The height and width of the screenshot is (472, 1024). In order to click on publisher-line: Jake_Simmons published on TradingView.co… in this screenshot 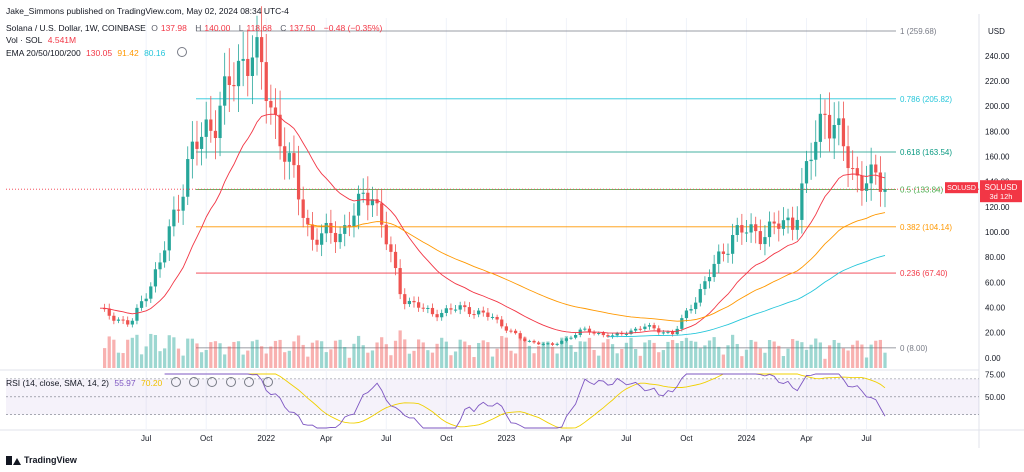, I will do `click(147, 11)`.